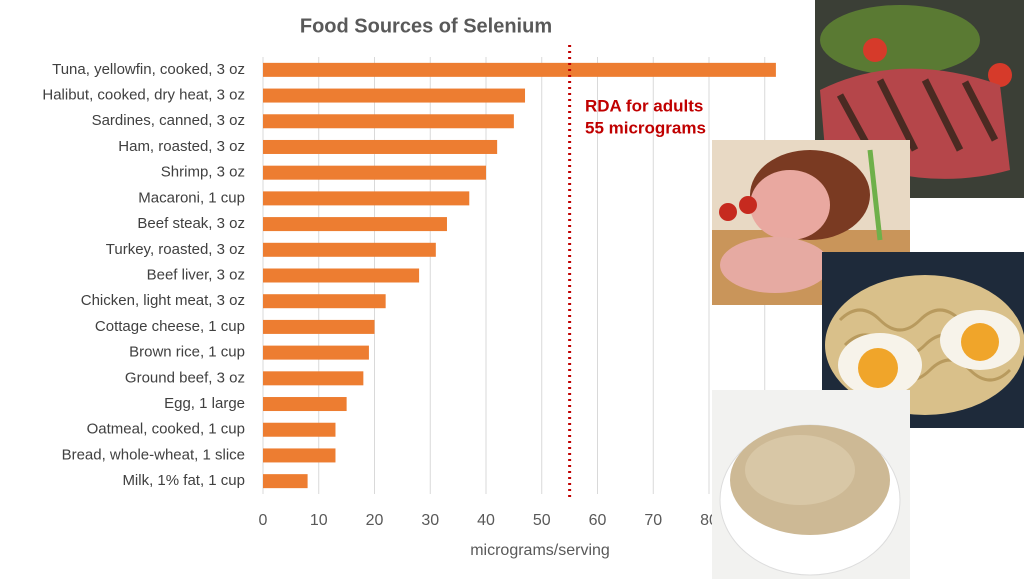  I want to click on y-tick-label: Beef steak, 3 oz, so click(191, 223).